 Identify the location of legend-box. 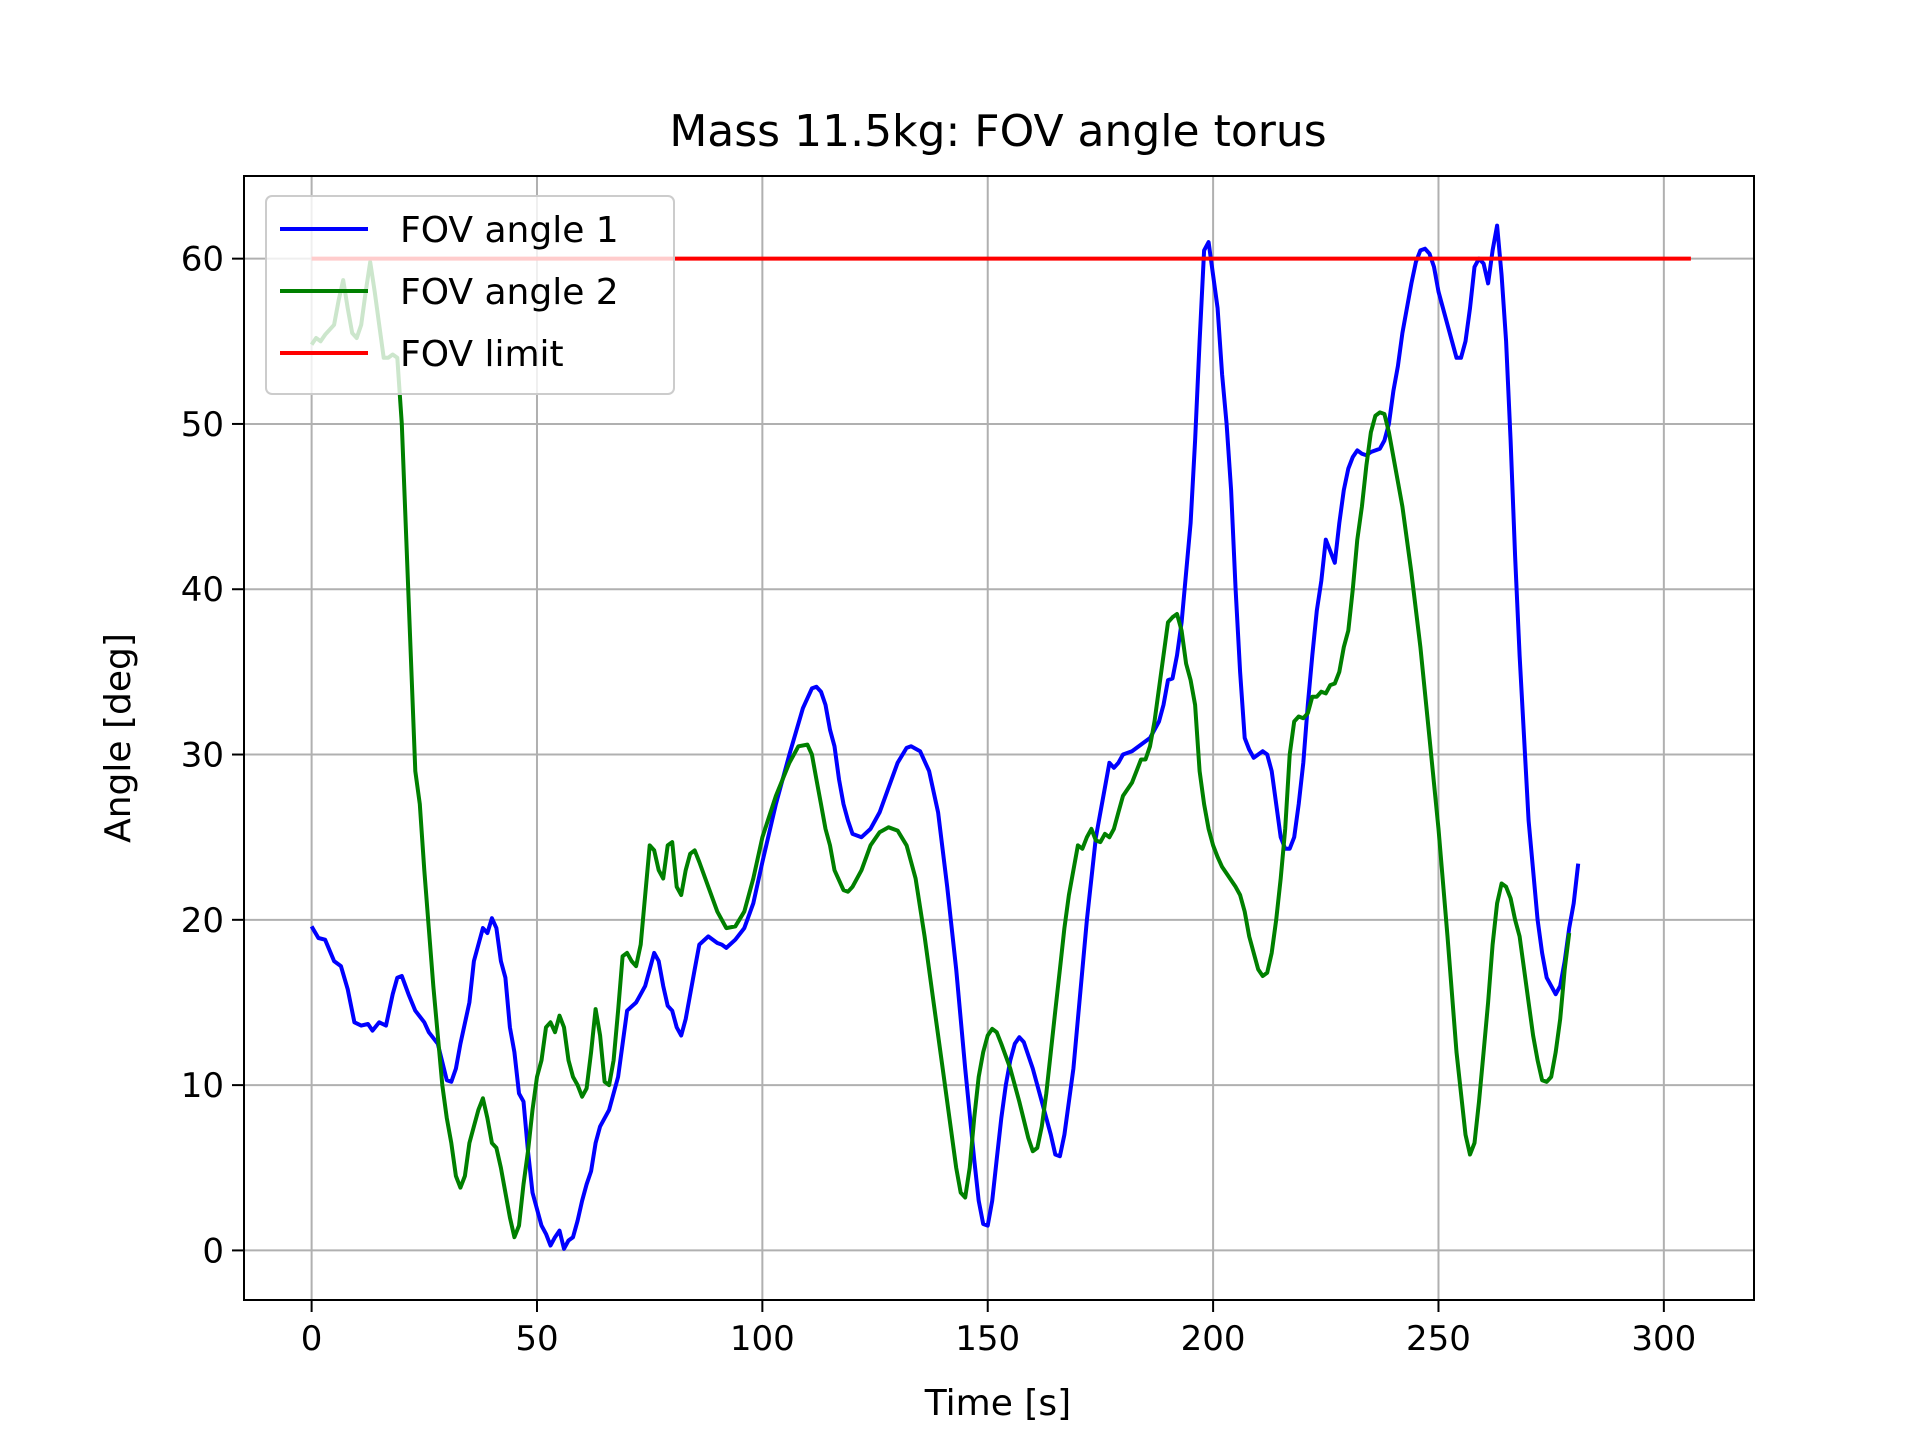
(470, 295).